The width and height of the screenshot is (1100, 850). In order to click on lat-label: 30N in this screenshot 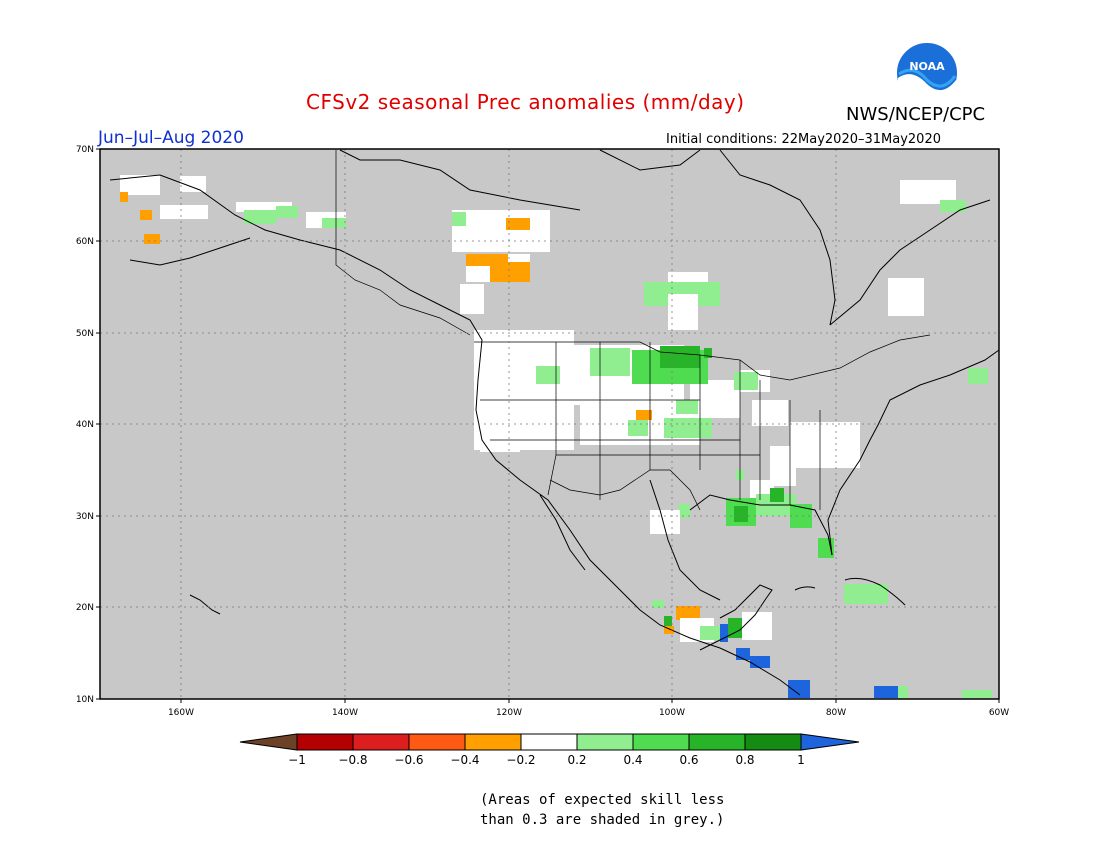, I will do `click(85, 517)`.